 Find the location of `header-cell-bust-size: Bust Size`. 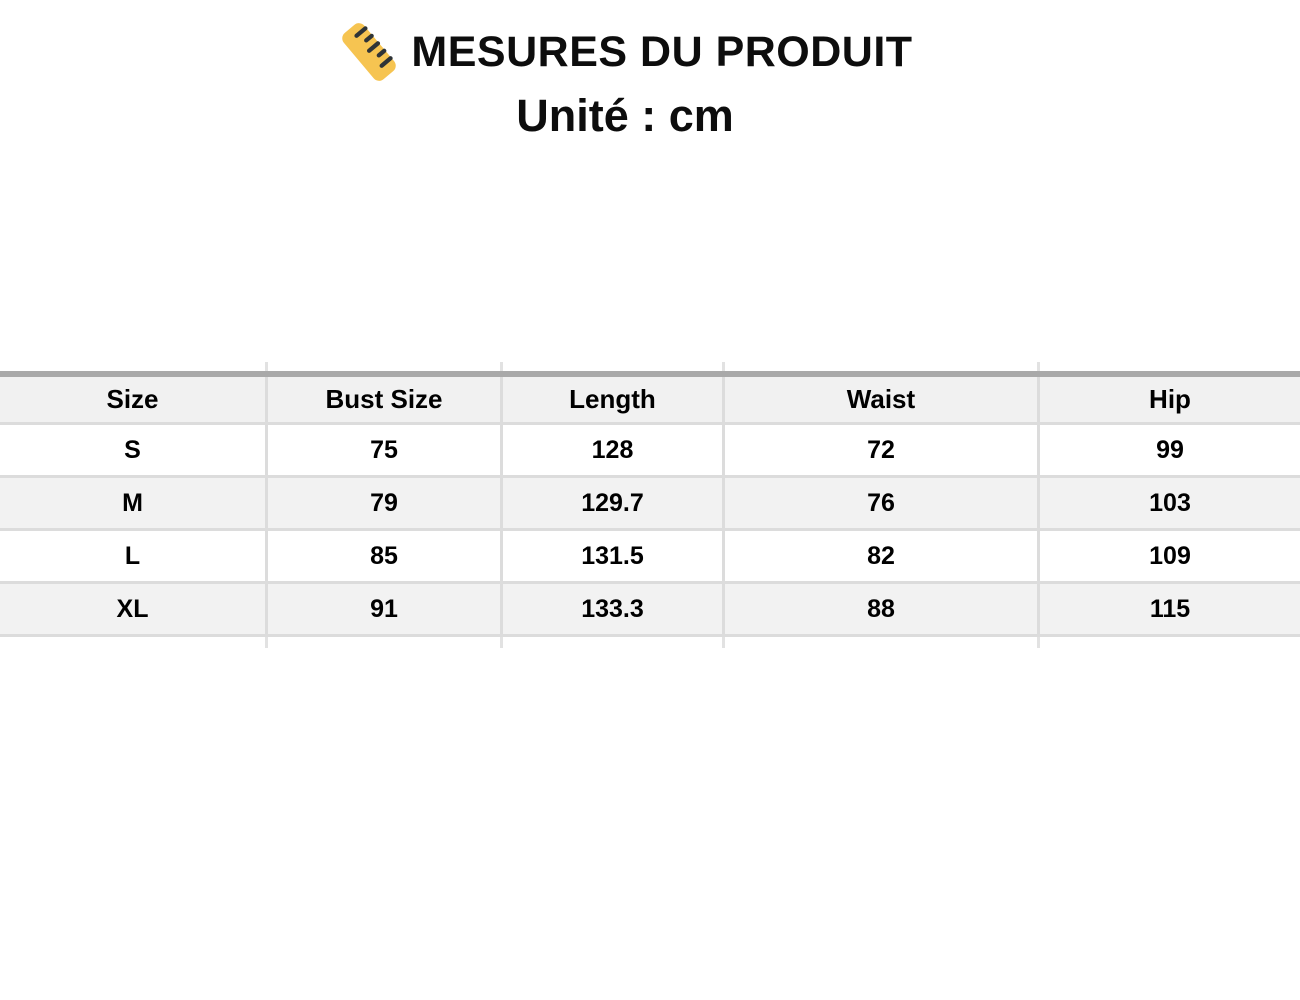

header-cell-bust-size: Bust Size is located at coordinates (382, 399).